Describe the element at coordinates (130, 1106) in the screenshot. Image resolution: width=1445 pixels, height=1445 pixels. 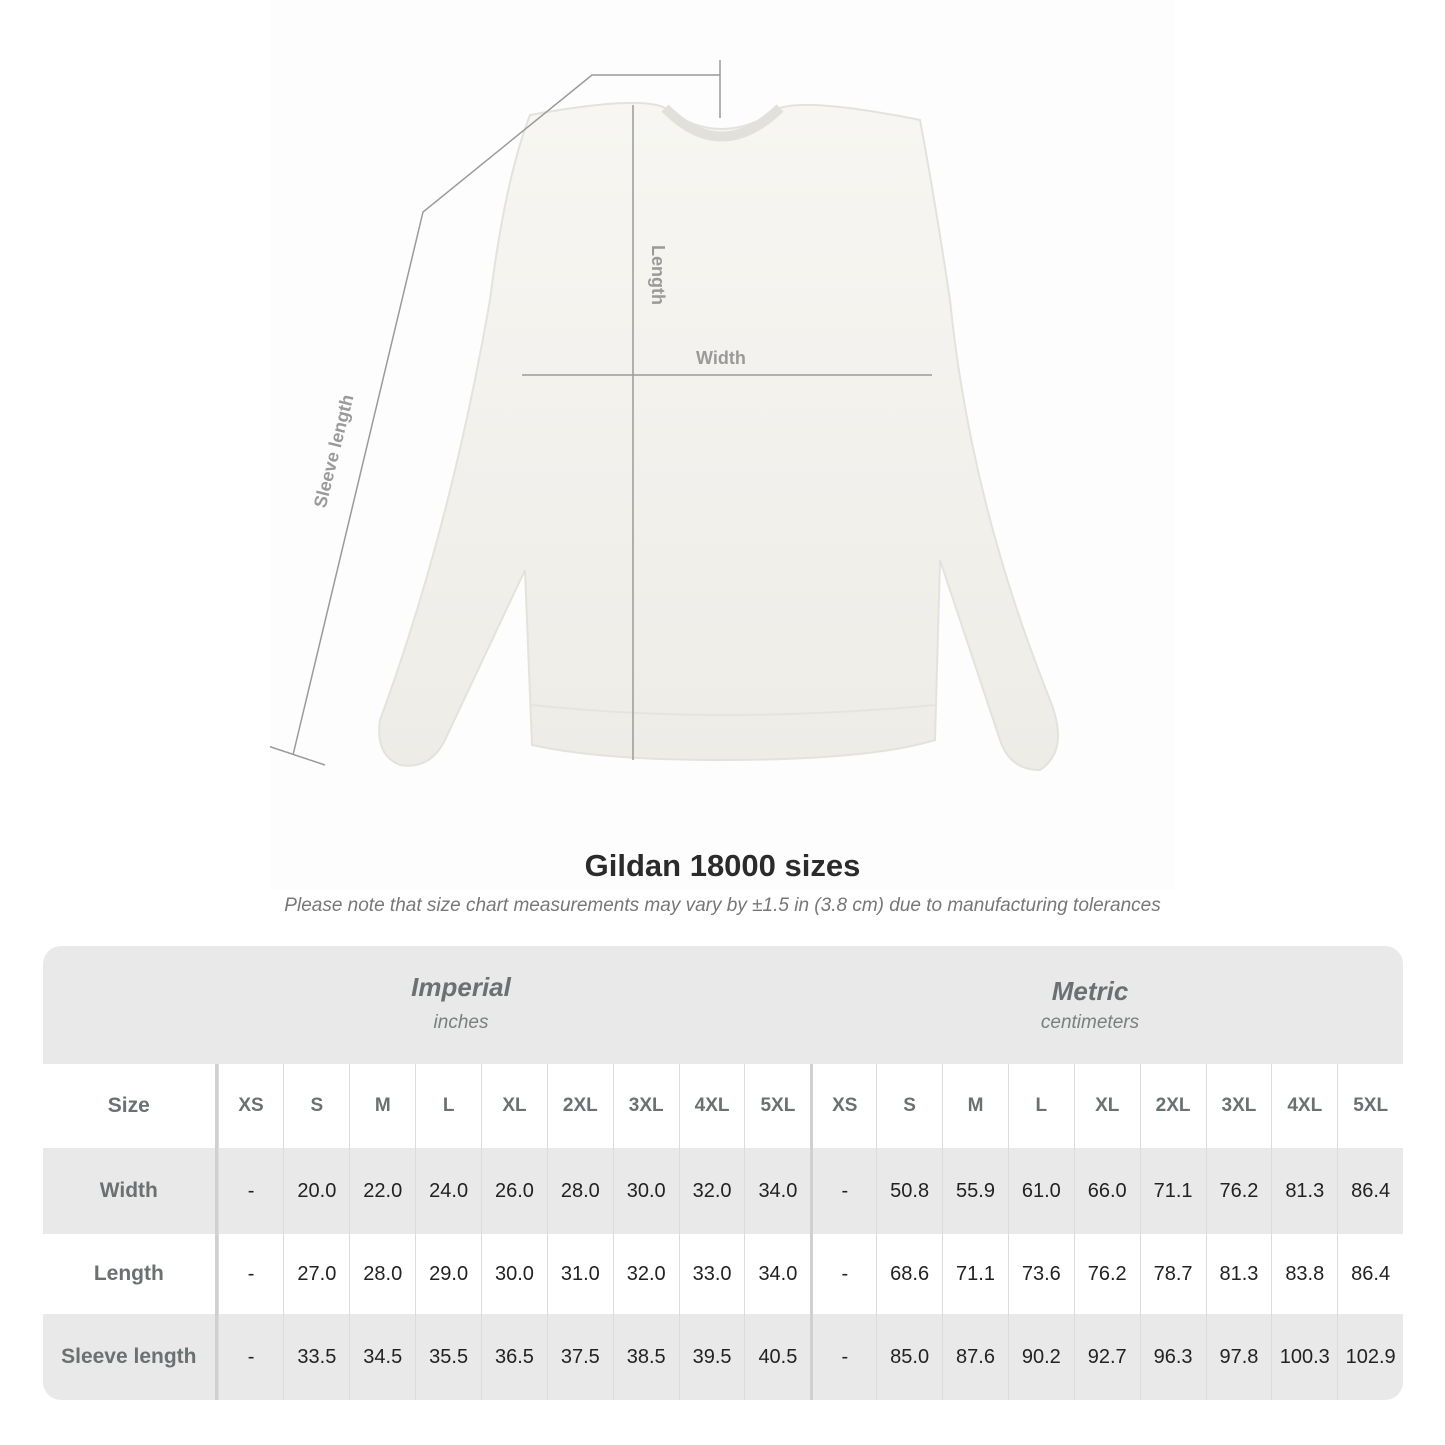
I see `row-label: Size` at that location.